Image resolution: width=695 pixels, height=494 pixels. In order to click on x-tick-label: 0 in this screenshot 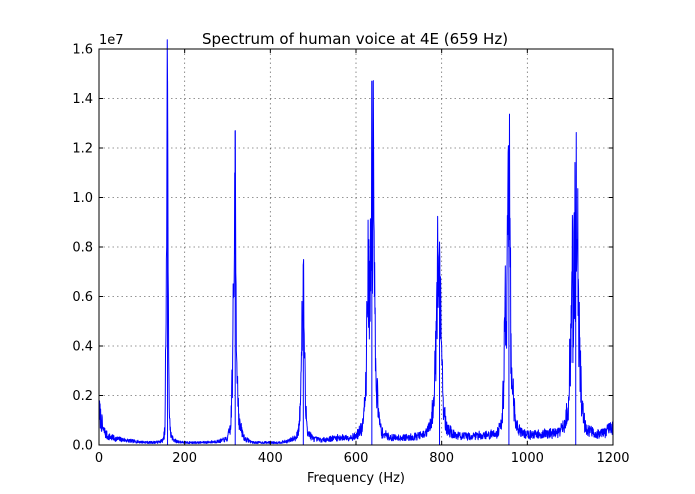, I will do `click(99, 458)`.